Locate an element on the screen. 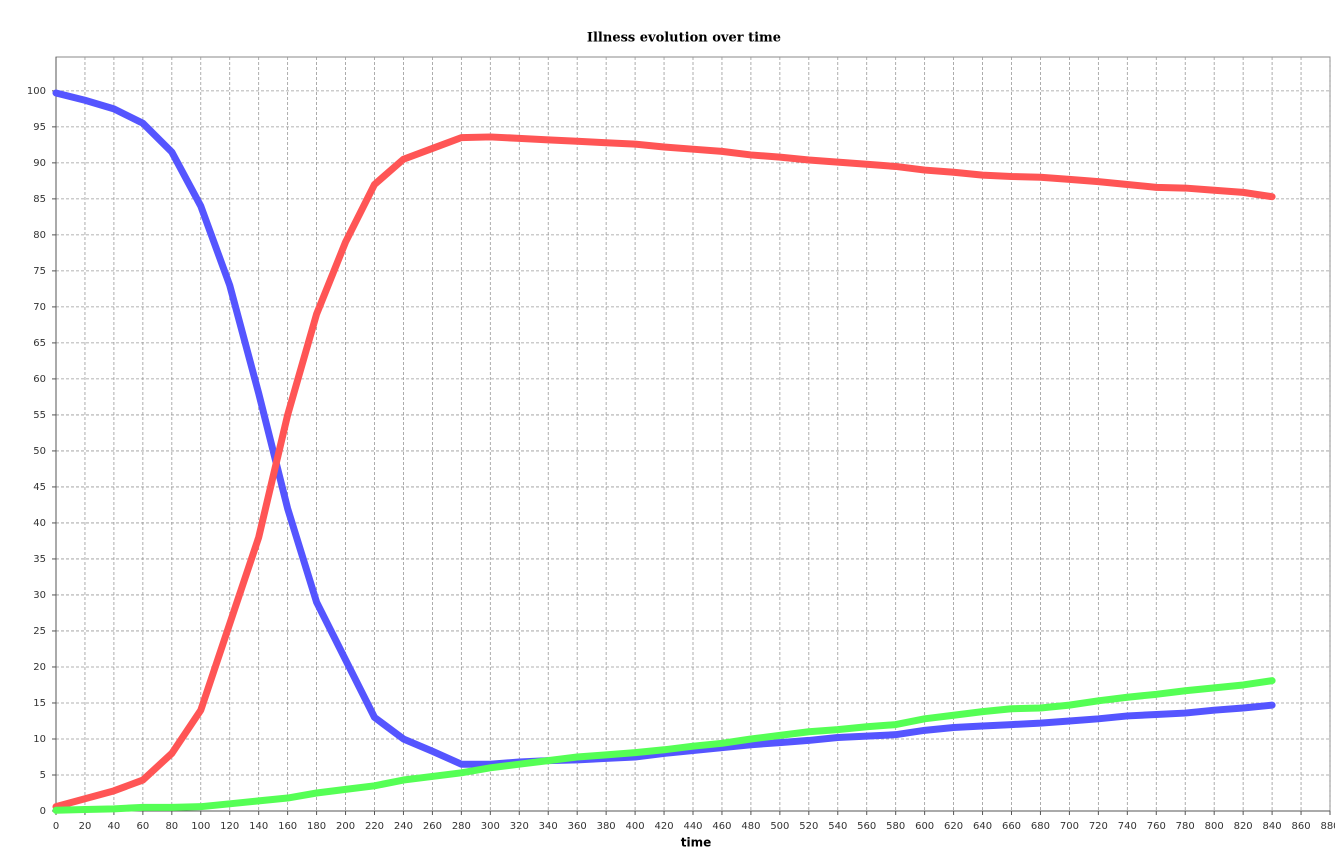 Image resolution: width=1335 pixels, height=853 pixels. y-tick-label: 55 is located at coordinates (39, 415).